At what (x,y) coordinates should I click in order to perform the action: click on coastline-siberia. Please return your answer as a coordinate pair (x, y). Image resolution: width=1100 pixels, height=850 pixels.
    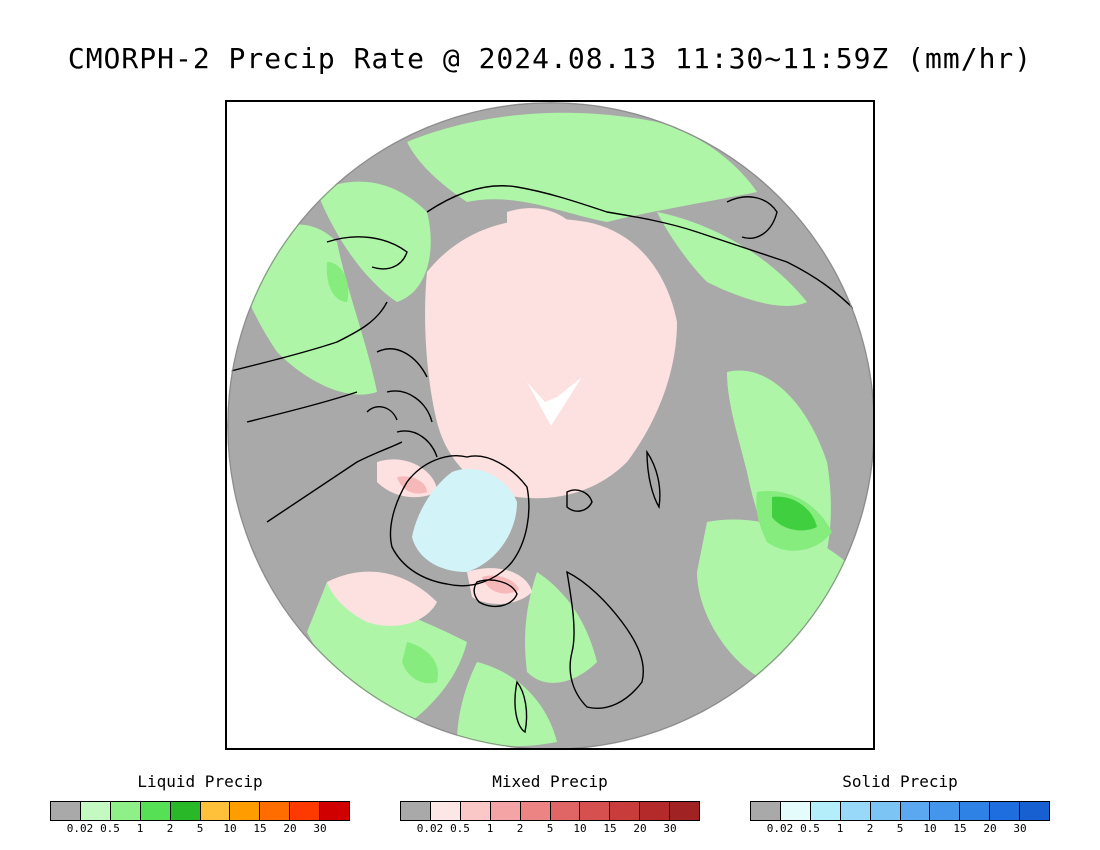
    Looking at the image, I should click on (642, 249).